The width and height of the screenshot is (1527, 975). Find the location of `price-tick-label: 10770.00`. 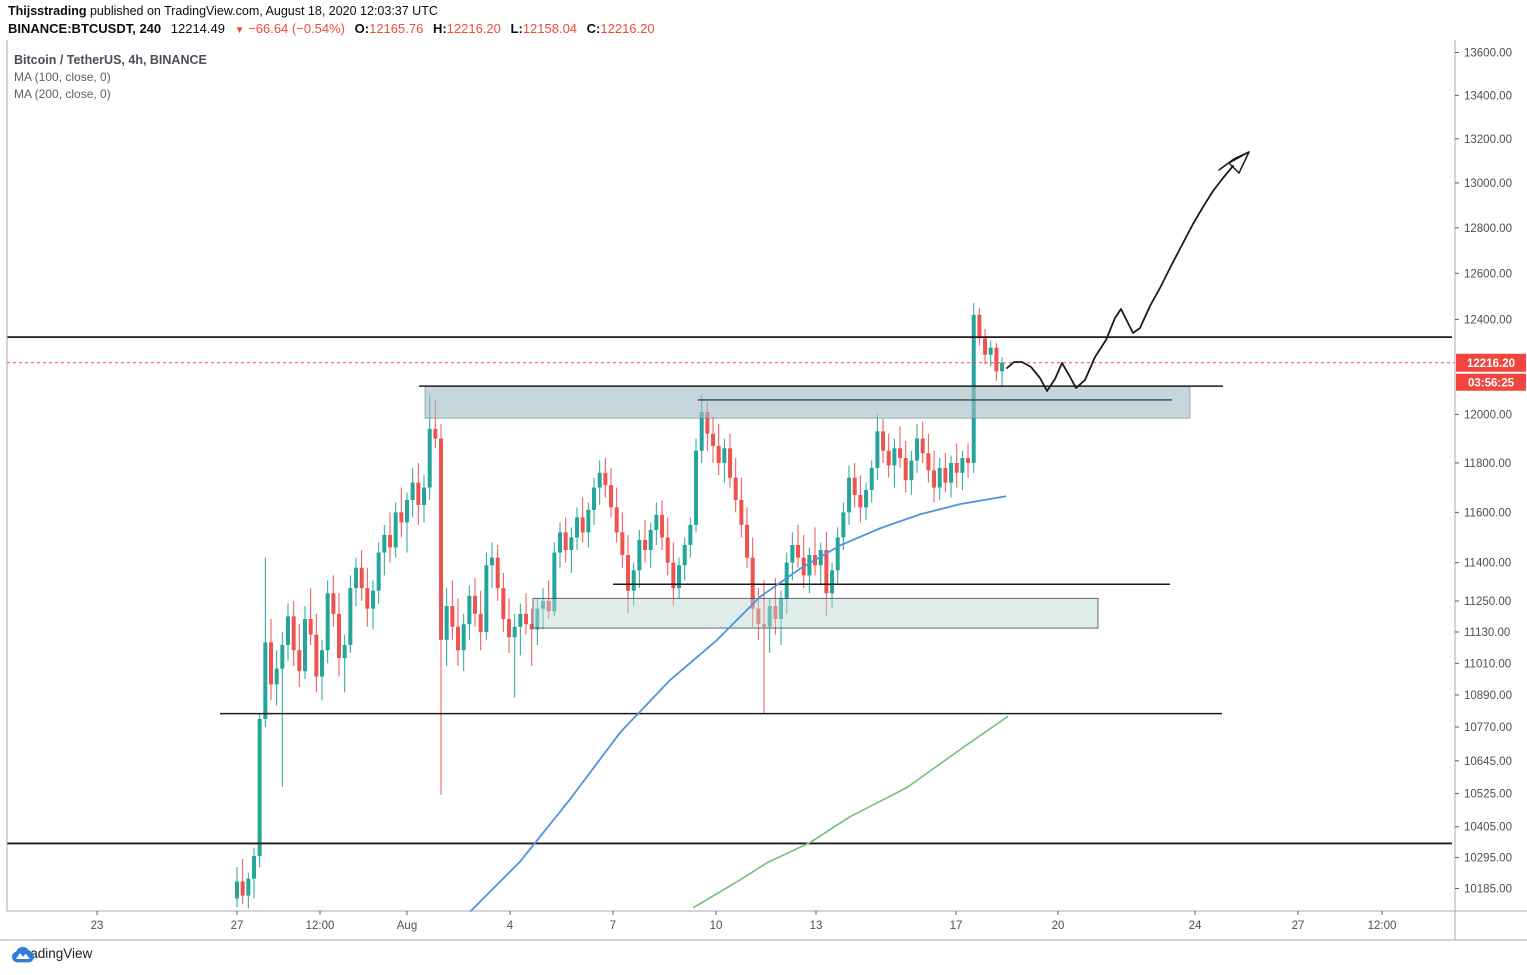

price-tick-label: 10770.00 is located at coordinates (1488, 728).